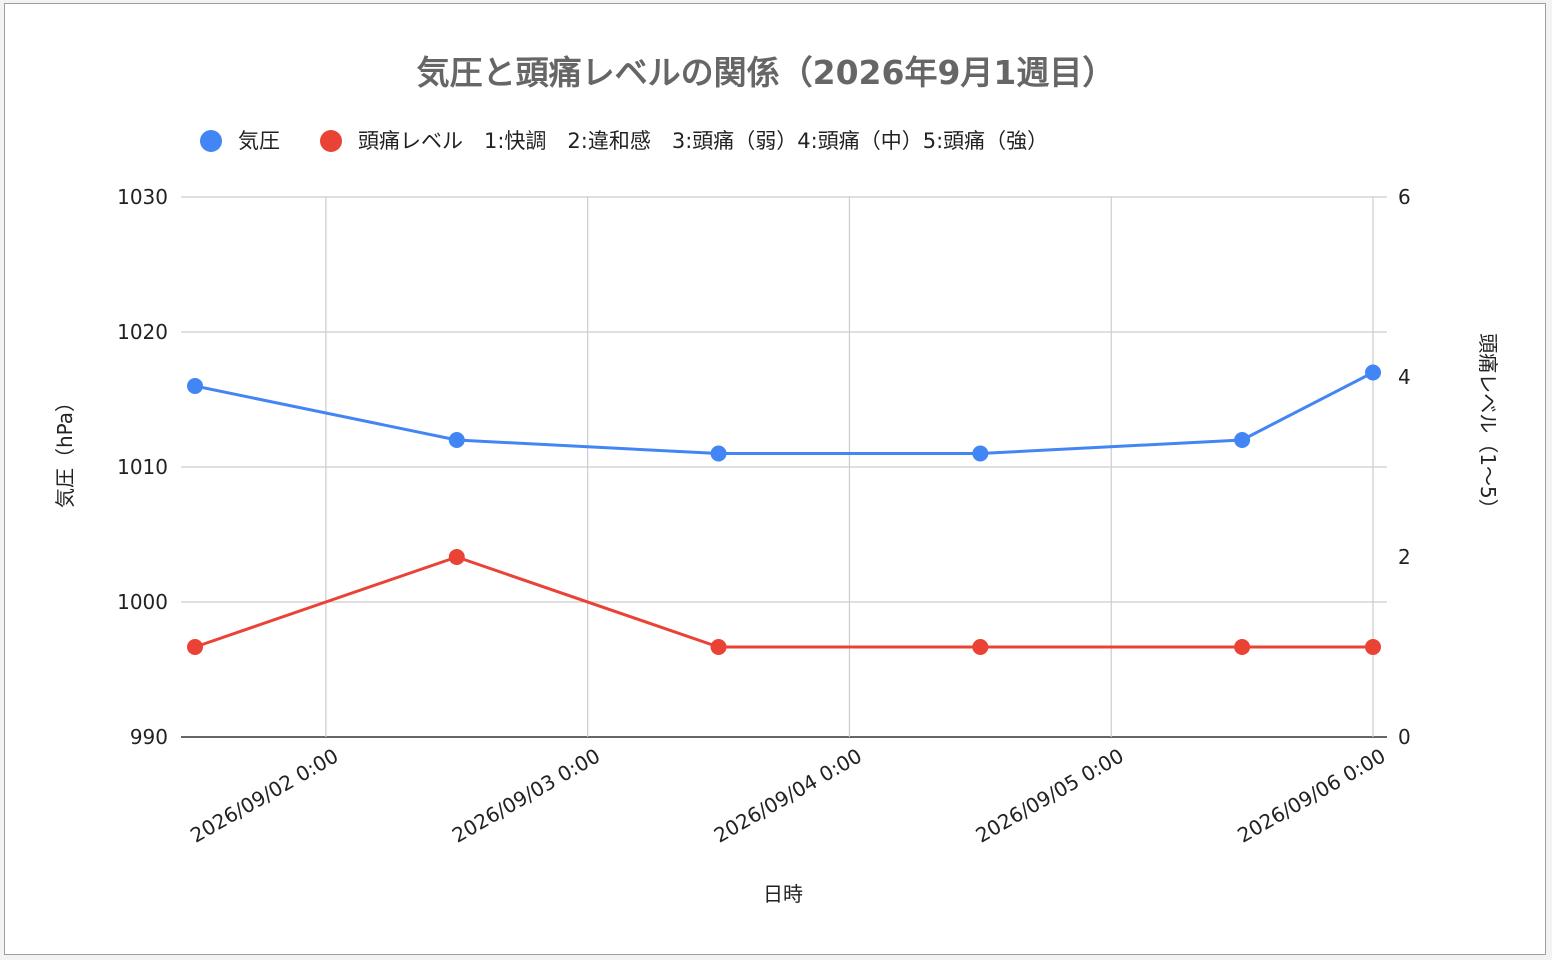  I want to click on x-tick-label: 2026/09/04 0:00, so click(788, 796).